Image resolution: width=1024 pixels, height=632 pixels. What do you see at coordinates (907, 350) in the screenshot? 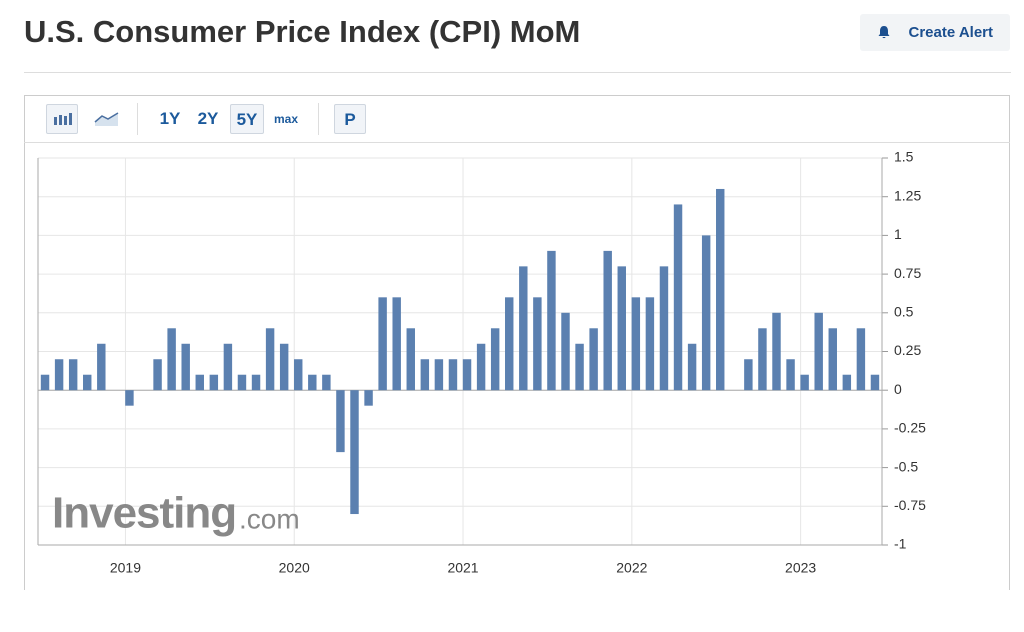
I see `y-tick-label: 0.25` at bounding box center [907, 350].